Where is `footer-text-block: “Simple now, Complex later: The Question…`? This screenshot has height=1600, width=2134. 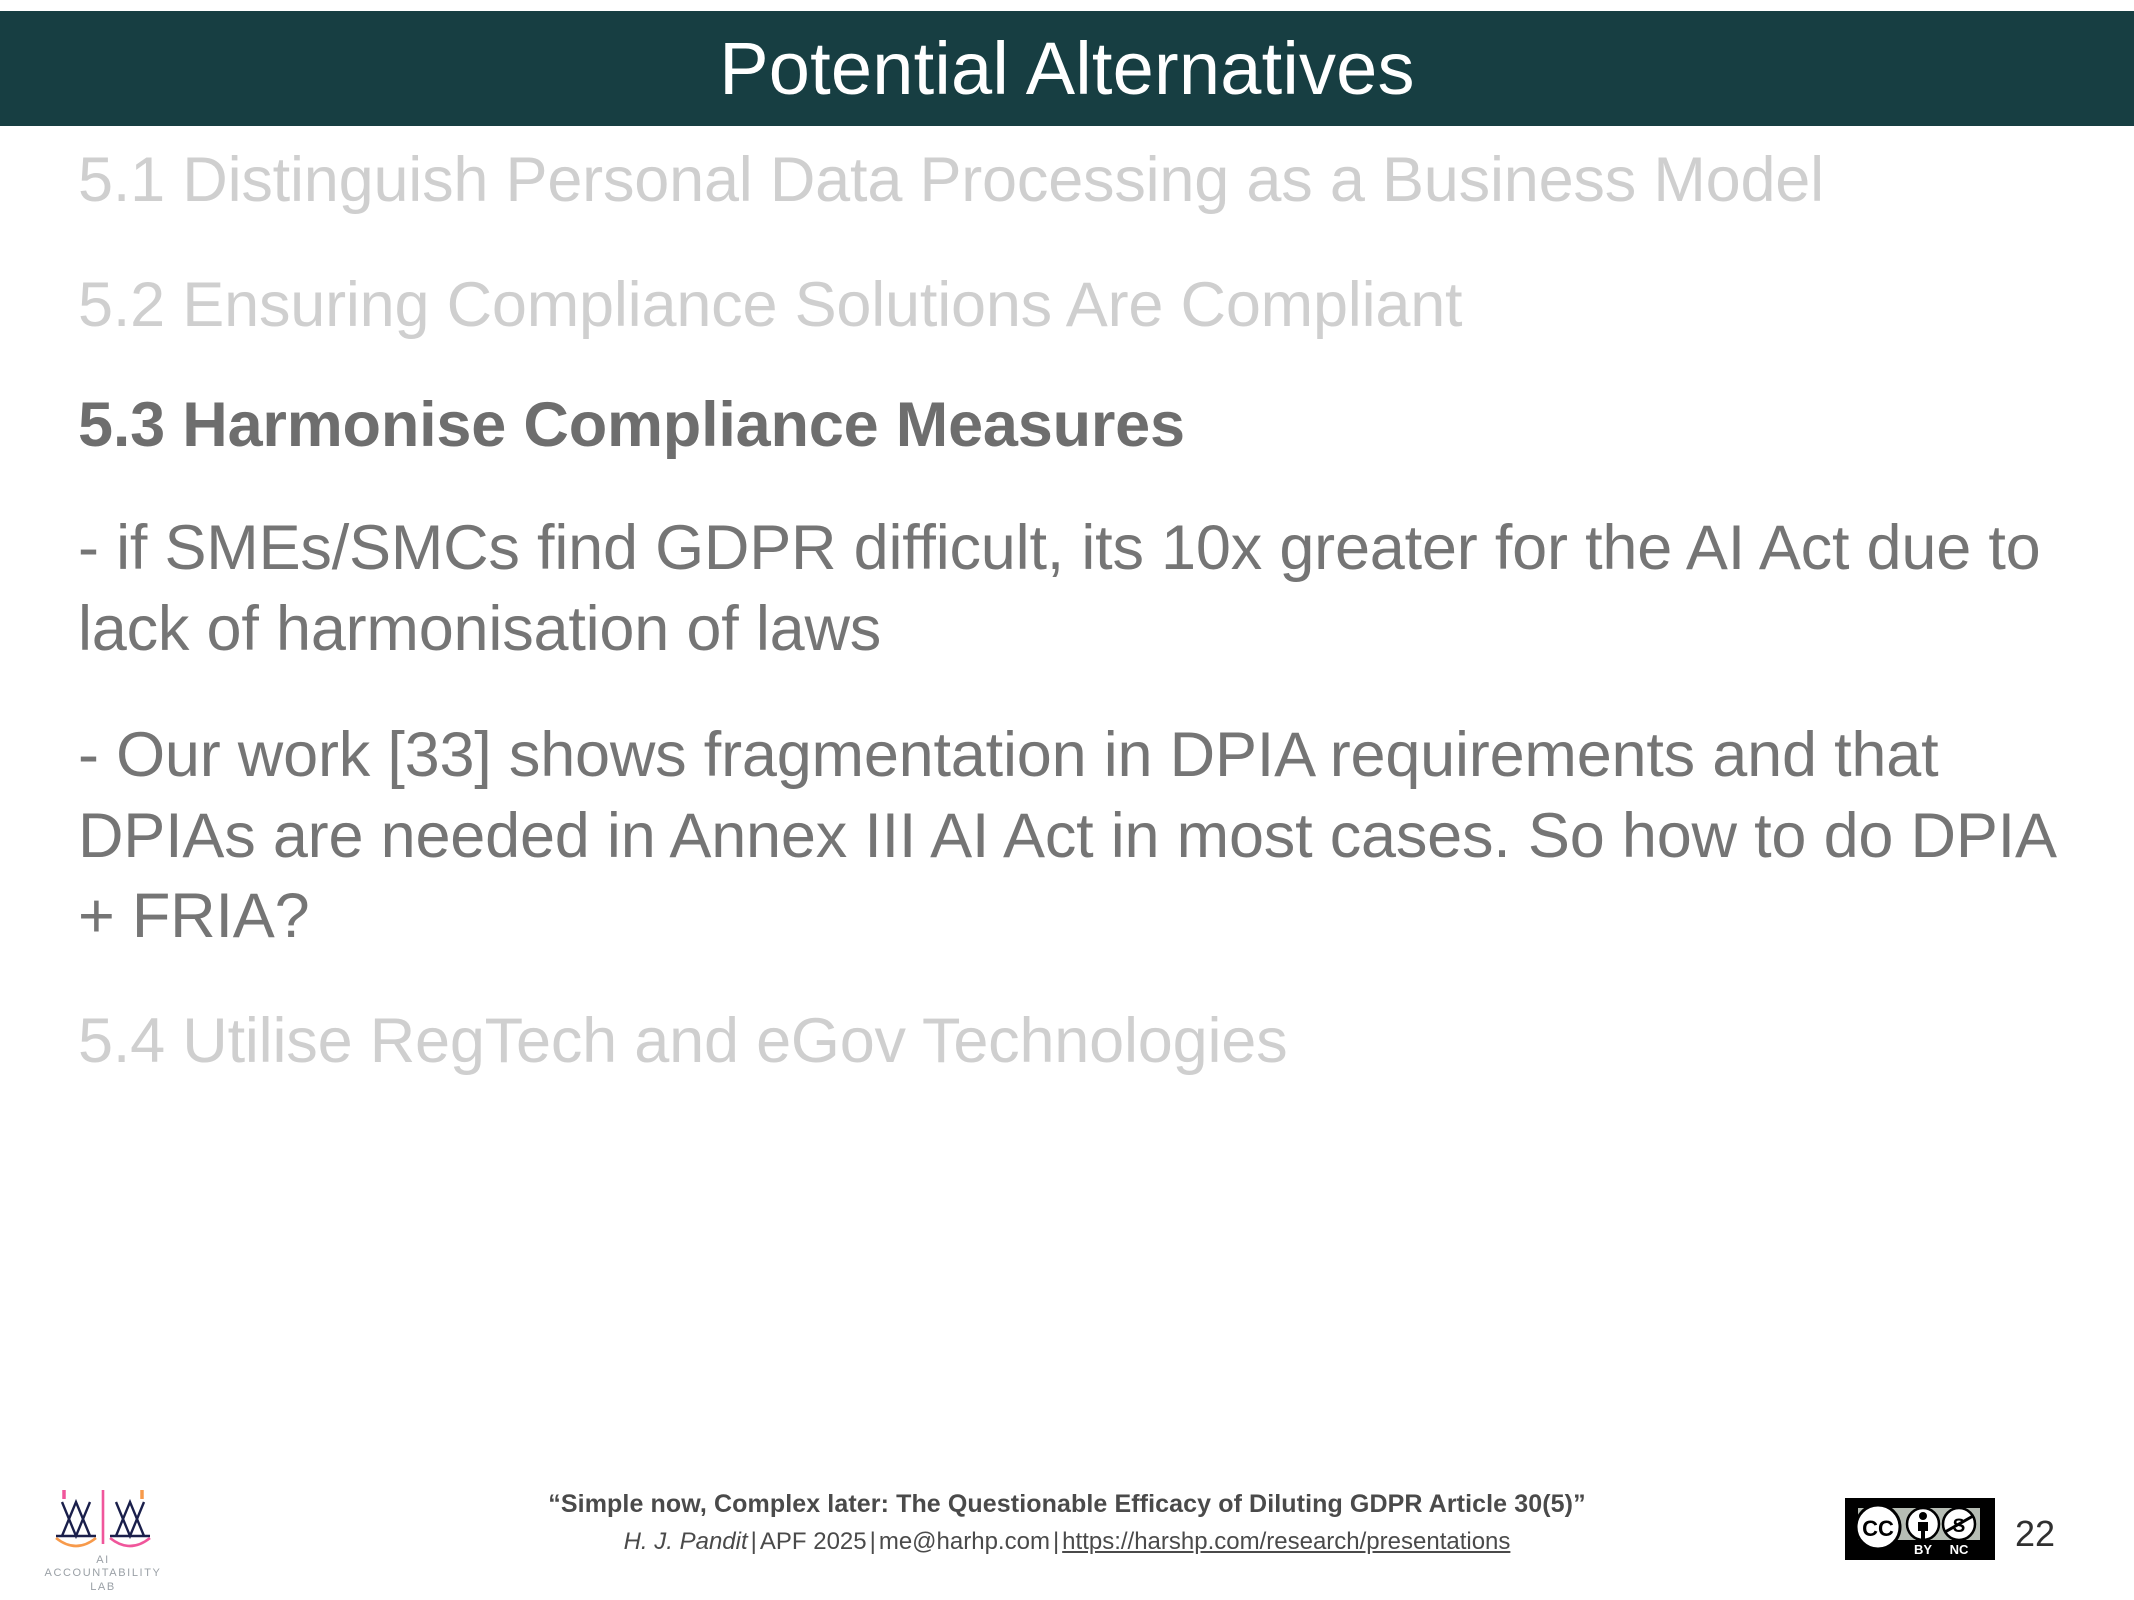
footer-text-block: “Simple now, Complex later: The Question… is located at coordinates (1067, 1524).